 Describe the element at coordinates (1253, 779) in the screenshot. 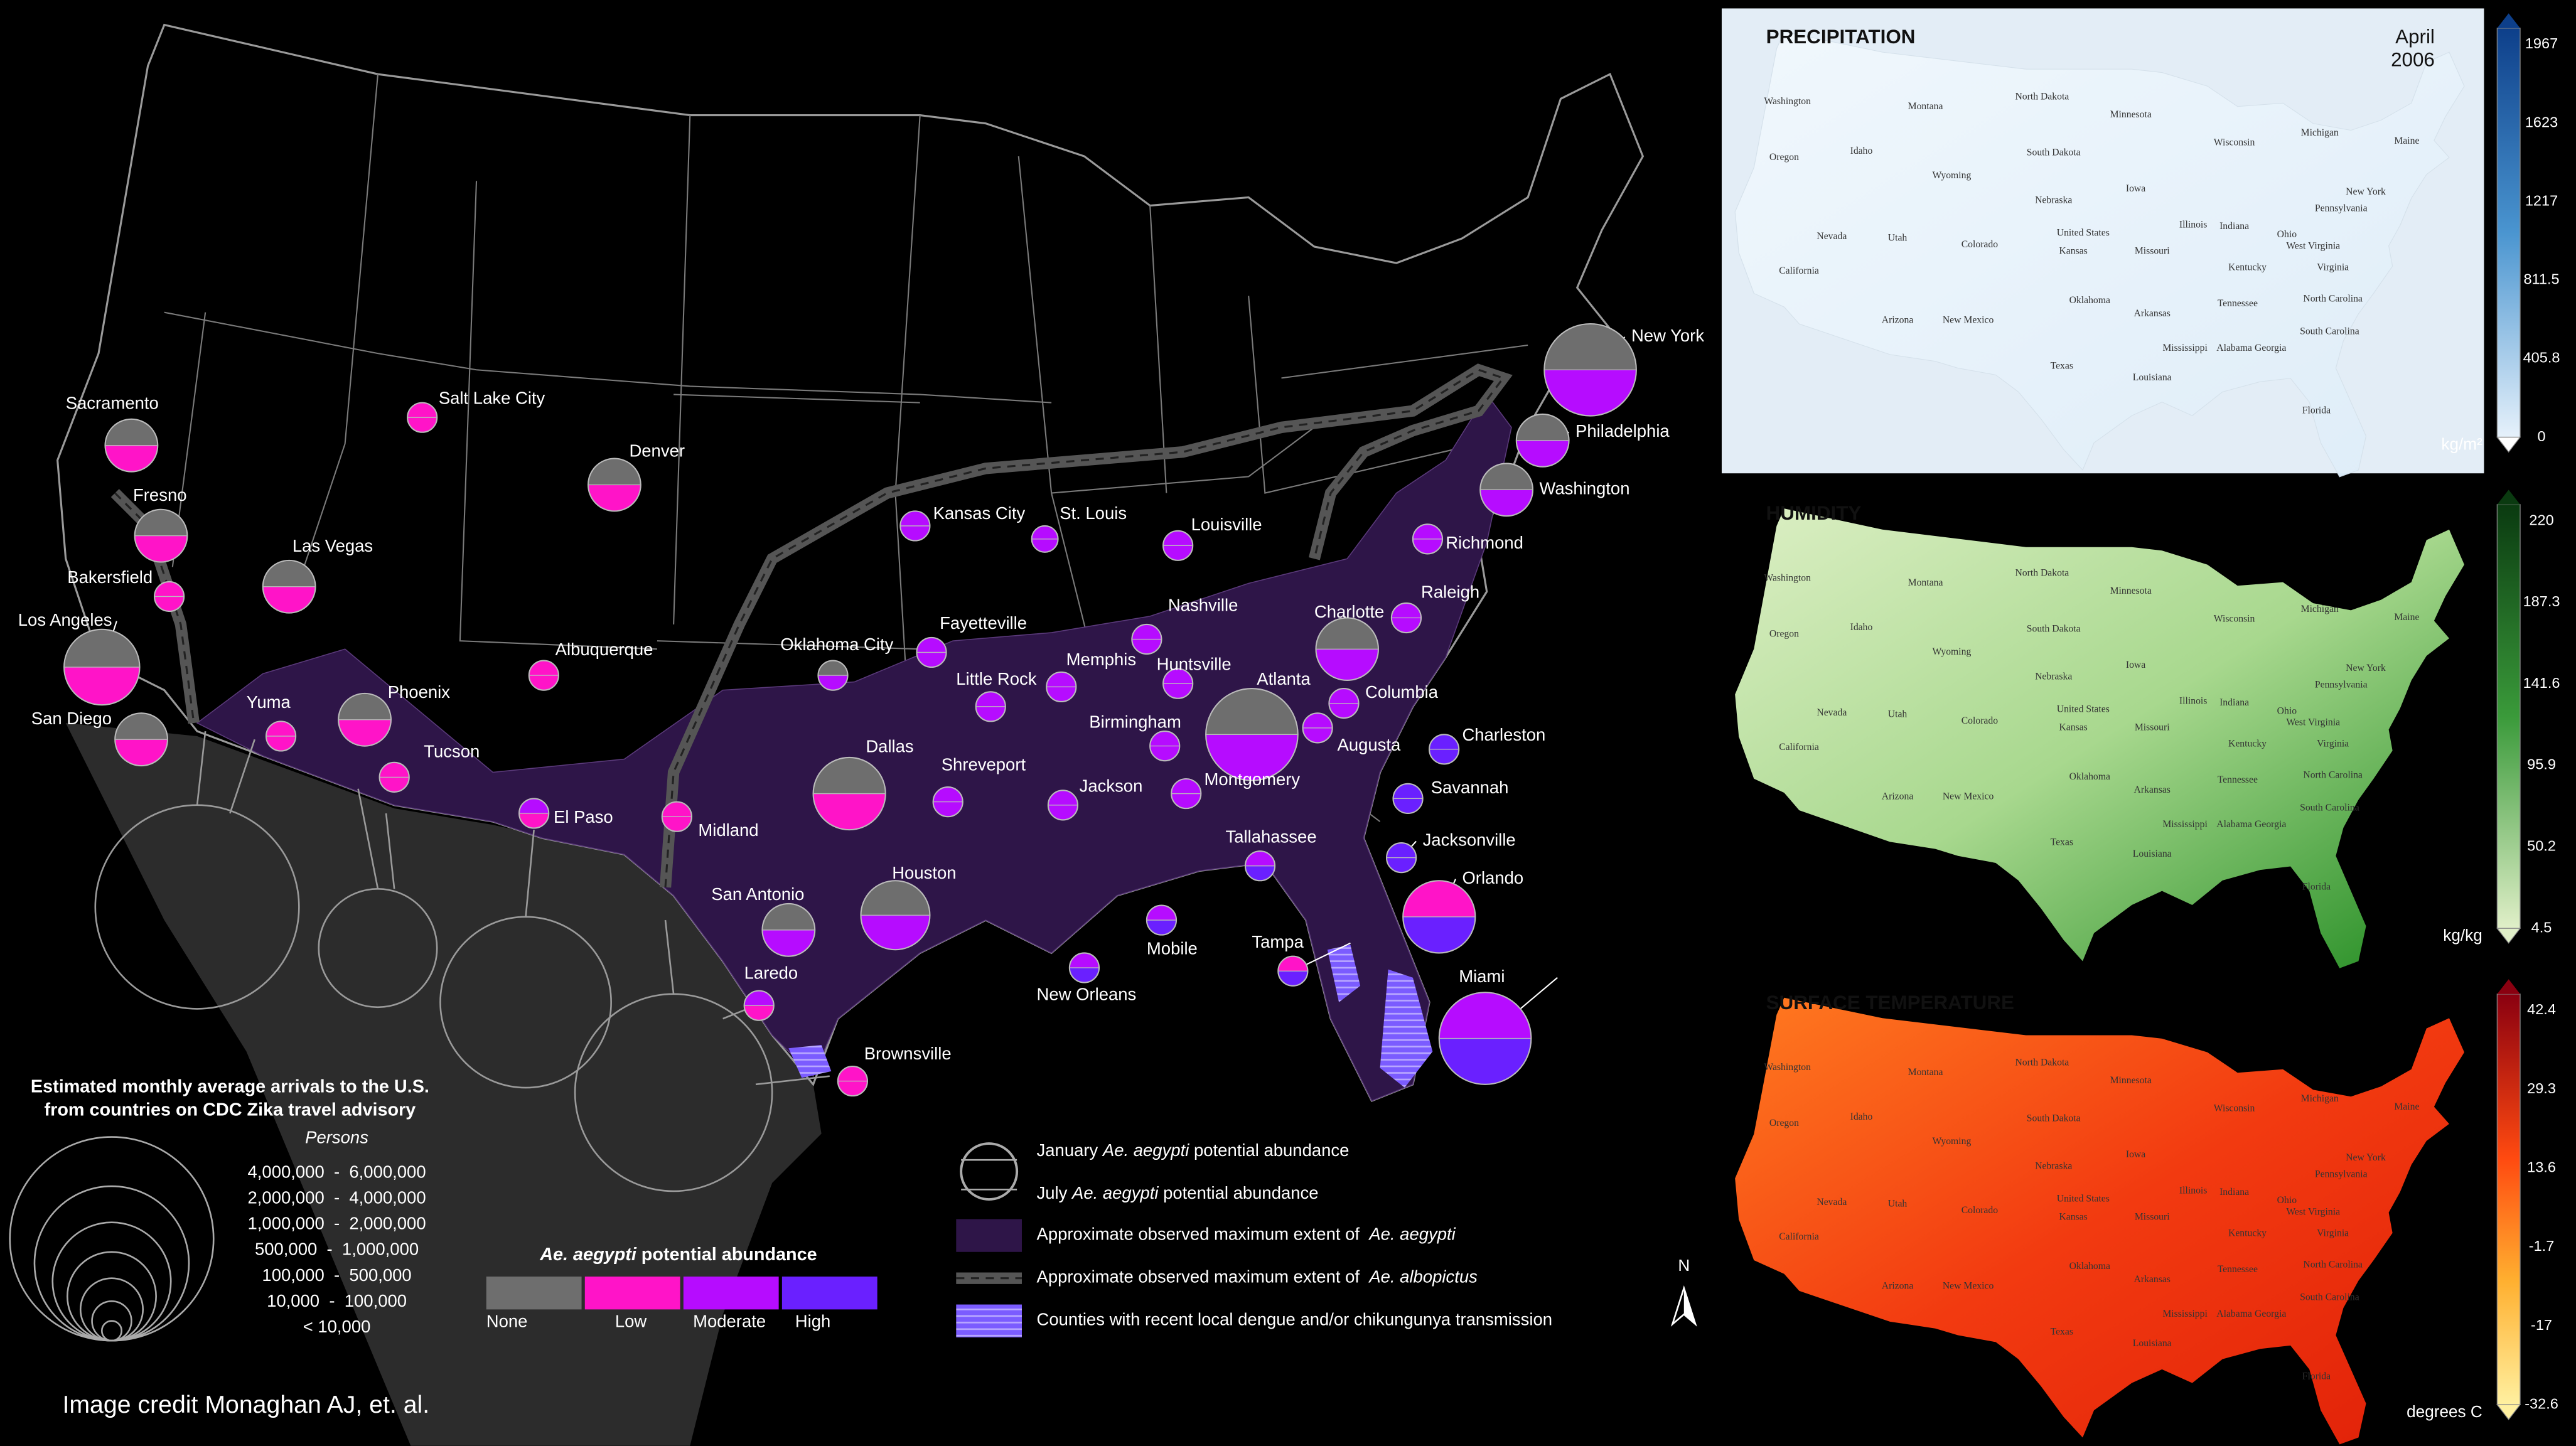

I see `city-label: Montgomery` at that location.